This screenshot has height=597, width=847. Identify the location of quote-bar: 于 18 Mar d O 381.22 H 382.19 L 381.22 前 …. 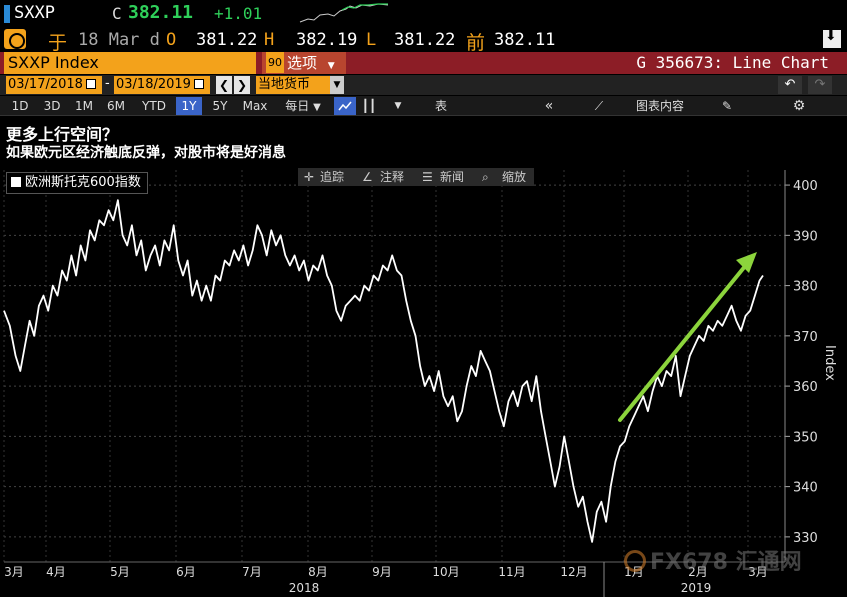
(423, 41).